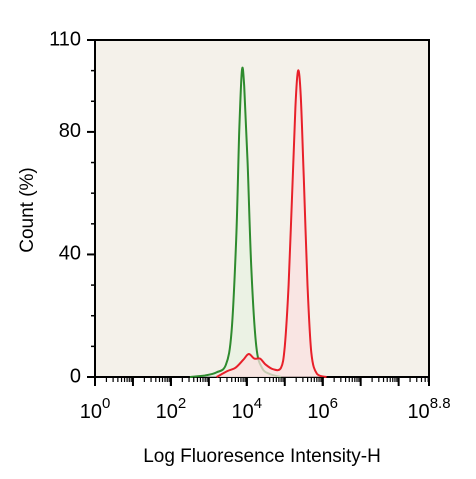  I want to click on y-axis-title: Count (%), so click(27, 210).